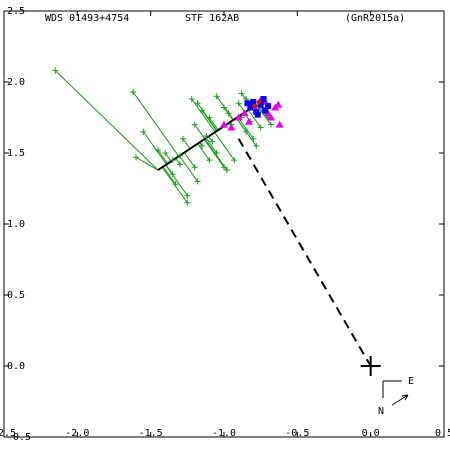  What do you see at coordinates (16, 295) in the screenshot?
I see `y-tick-label: 0.5` at bounding box center [16, 295].